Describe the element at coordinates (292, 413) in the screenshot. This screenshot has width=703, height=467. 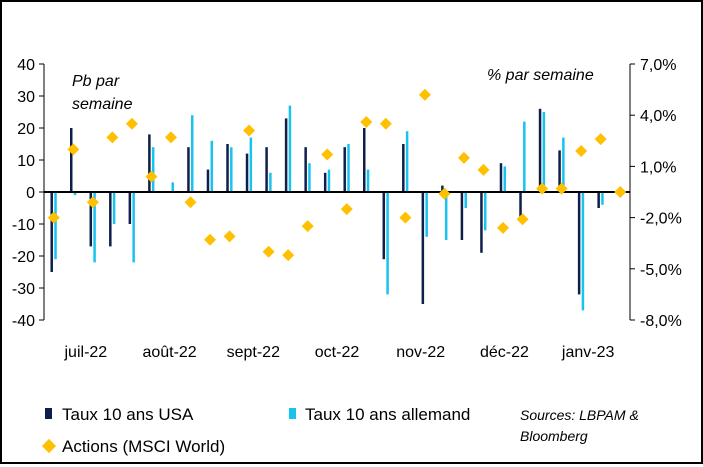
I see `legend-swatch-allemand` at that location.